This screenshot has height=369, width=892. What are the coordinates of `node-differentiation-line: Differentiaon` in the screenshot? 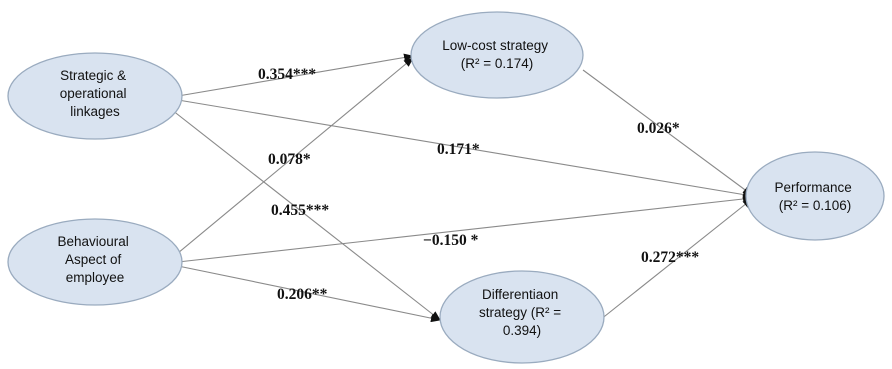 It's located at (520, 294).